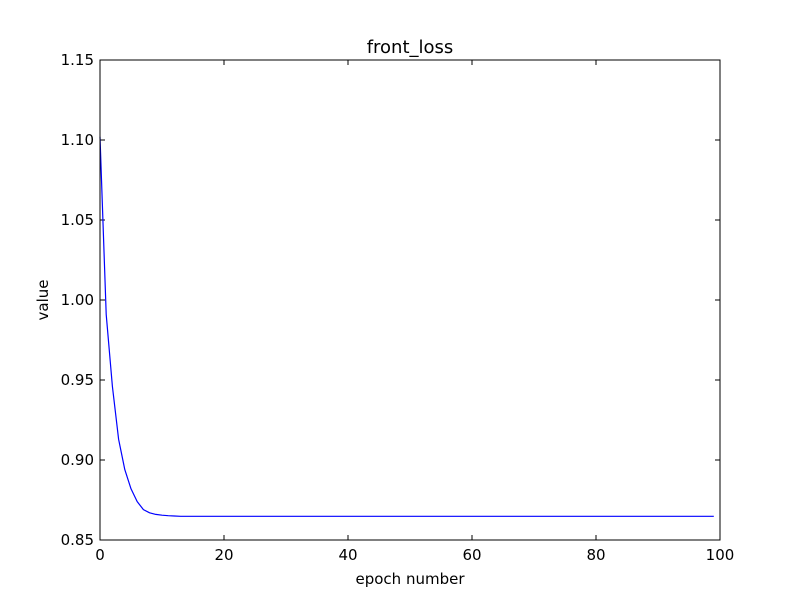  What do you see at coordinates (223, 555) in the screenshot?
I see `x-tick-label: 20` at bounding box center [223, 555].